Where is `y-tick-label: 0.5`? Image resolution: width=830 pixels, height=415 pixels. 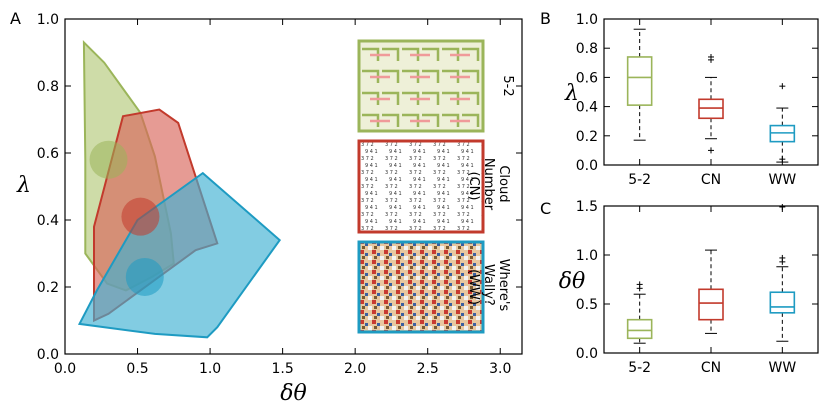
y-tick-label: 0.5 is located at coordinates (587, 305).